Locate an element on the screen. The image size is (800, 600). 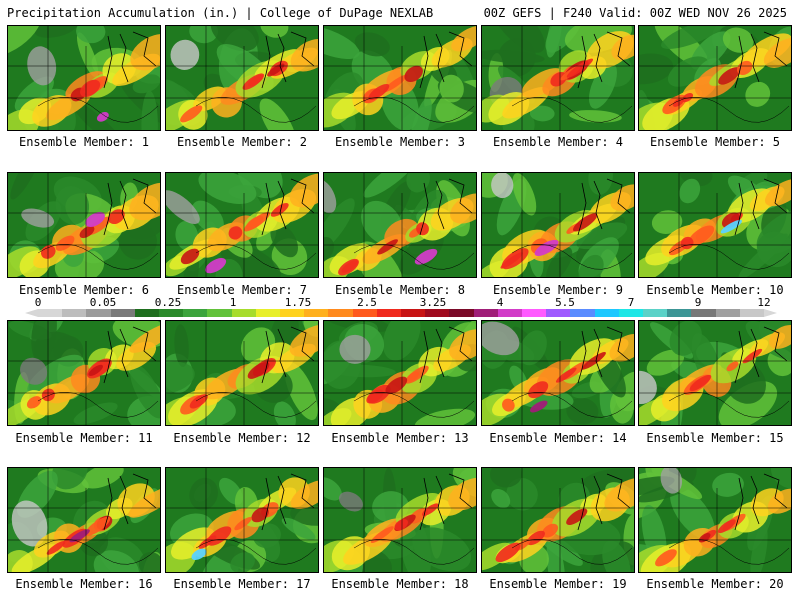
colorbar-tick-label: 0.05 is located at coordinates (103, 302).